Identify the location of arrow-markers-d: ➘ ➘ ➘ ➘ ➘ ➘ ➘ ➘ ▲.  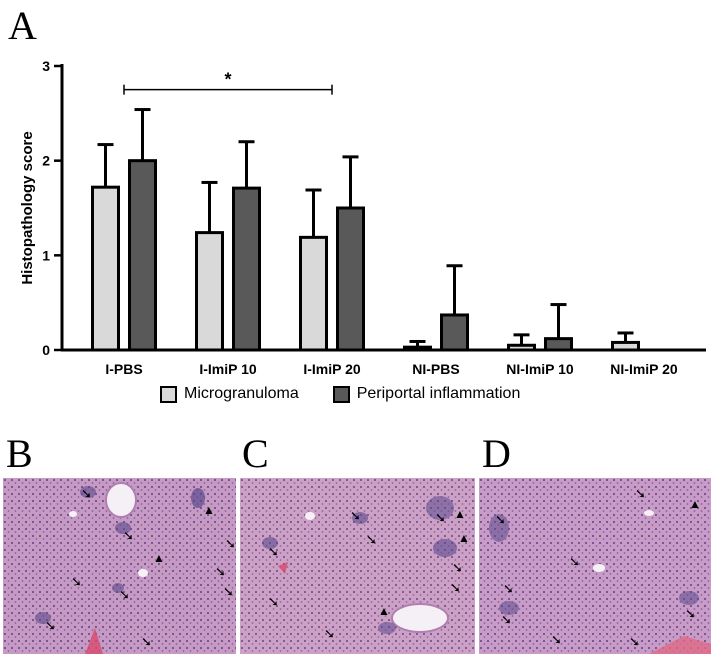
(598, 567).